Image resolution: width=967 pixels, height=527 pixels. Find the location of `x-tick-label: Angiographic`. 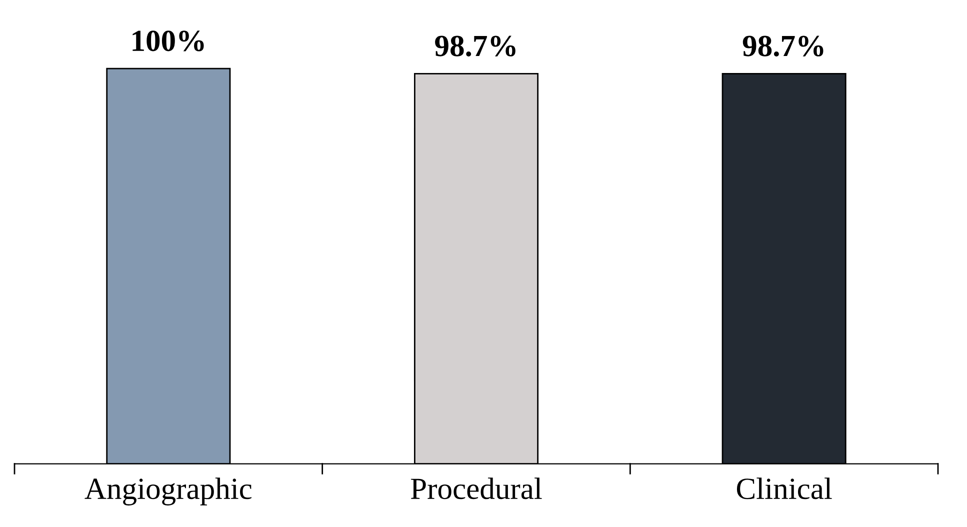

x-tick-label: Angiographic is located at coordinates (168, 492).